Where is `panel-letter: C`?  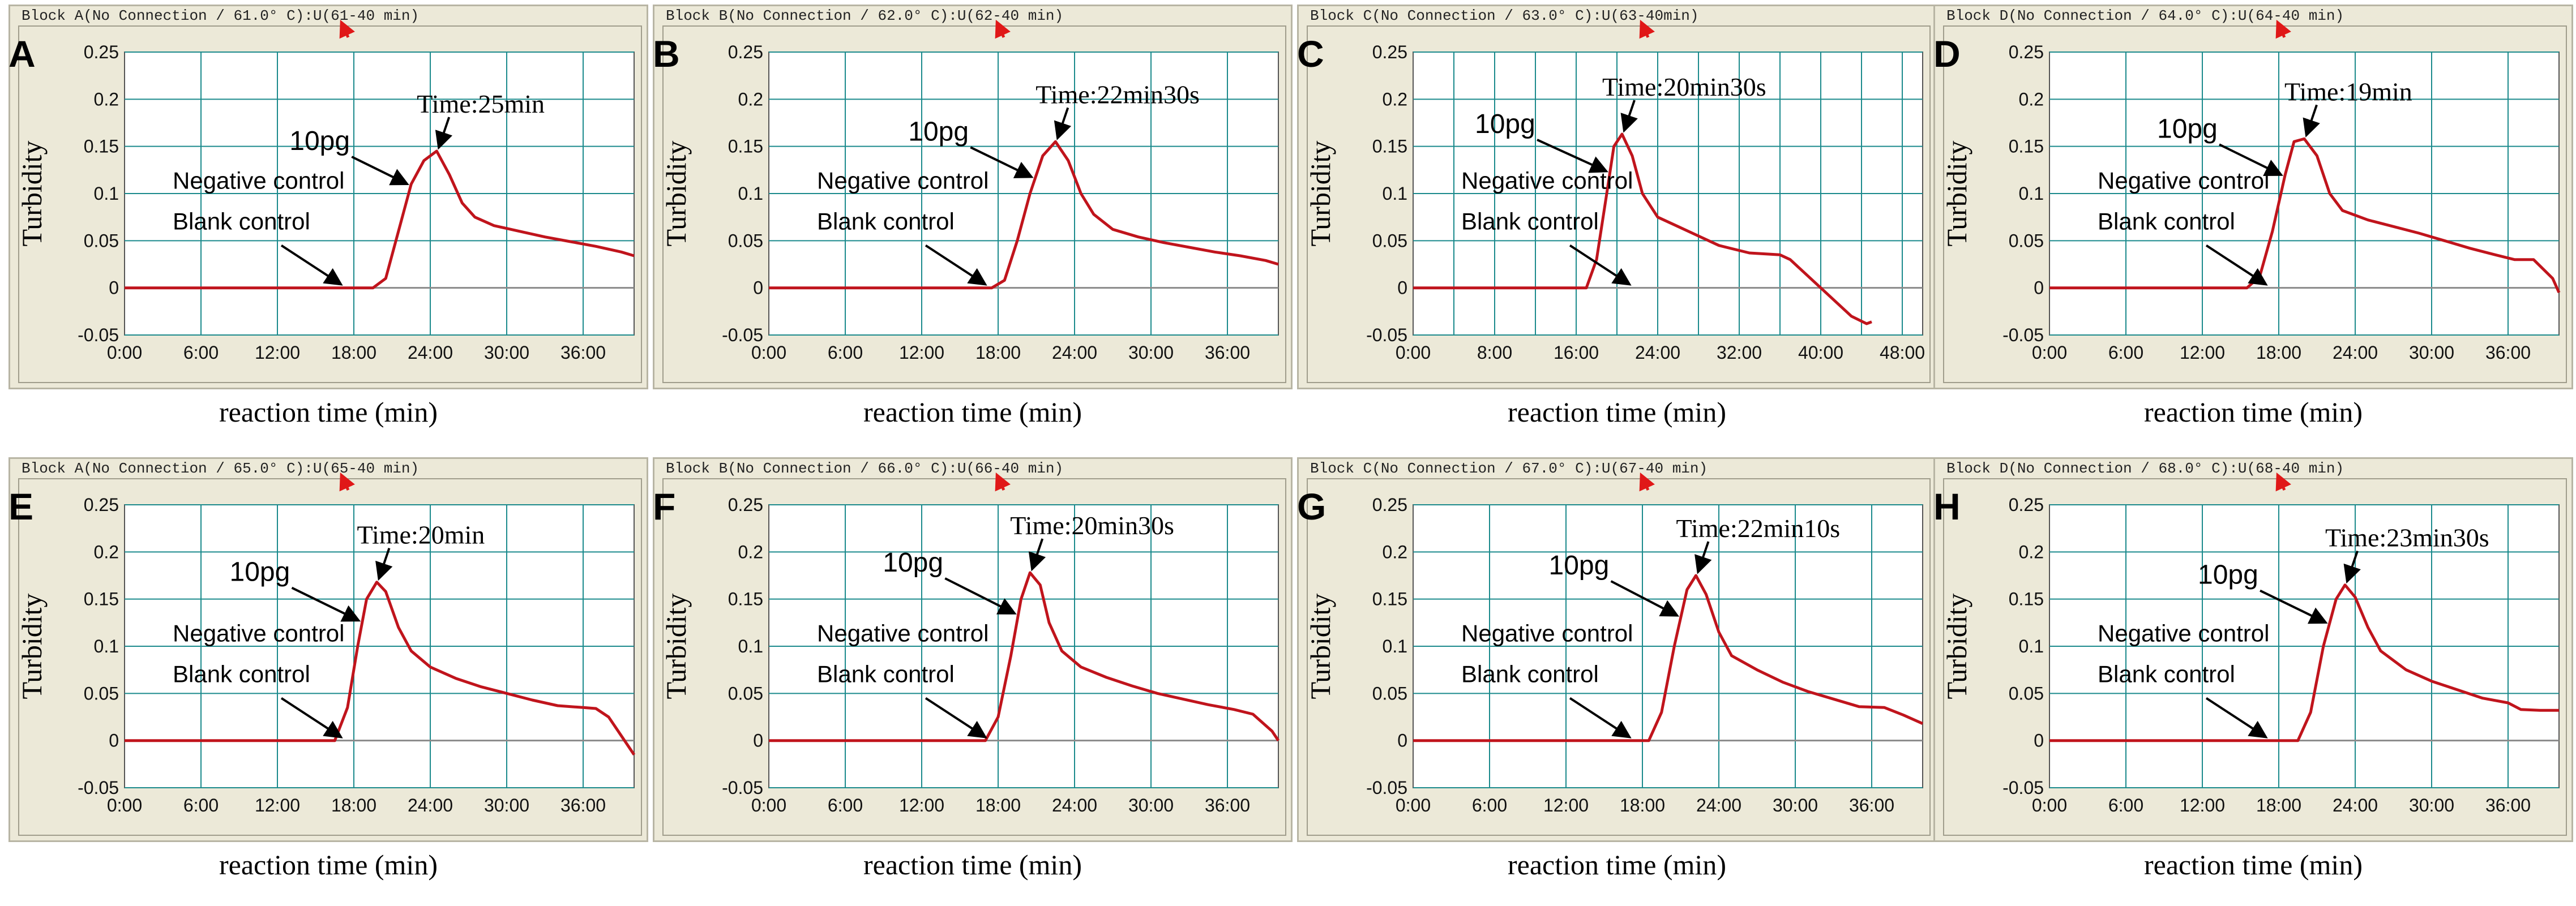
panel-letter: C is located at coordinates (1310, 54).